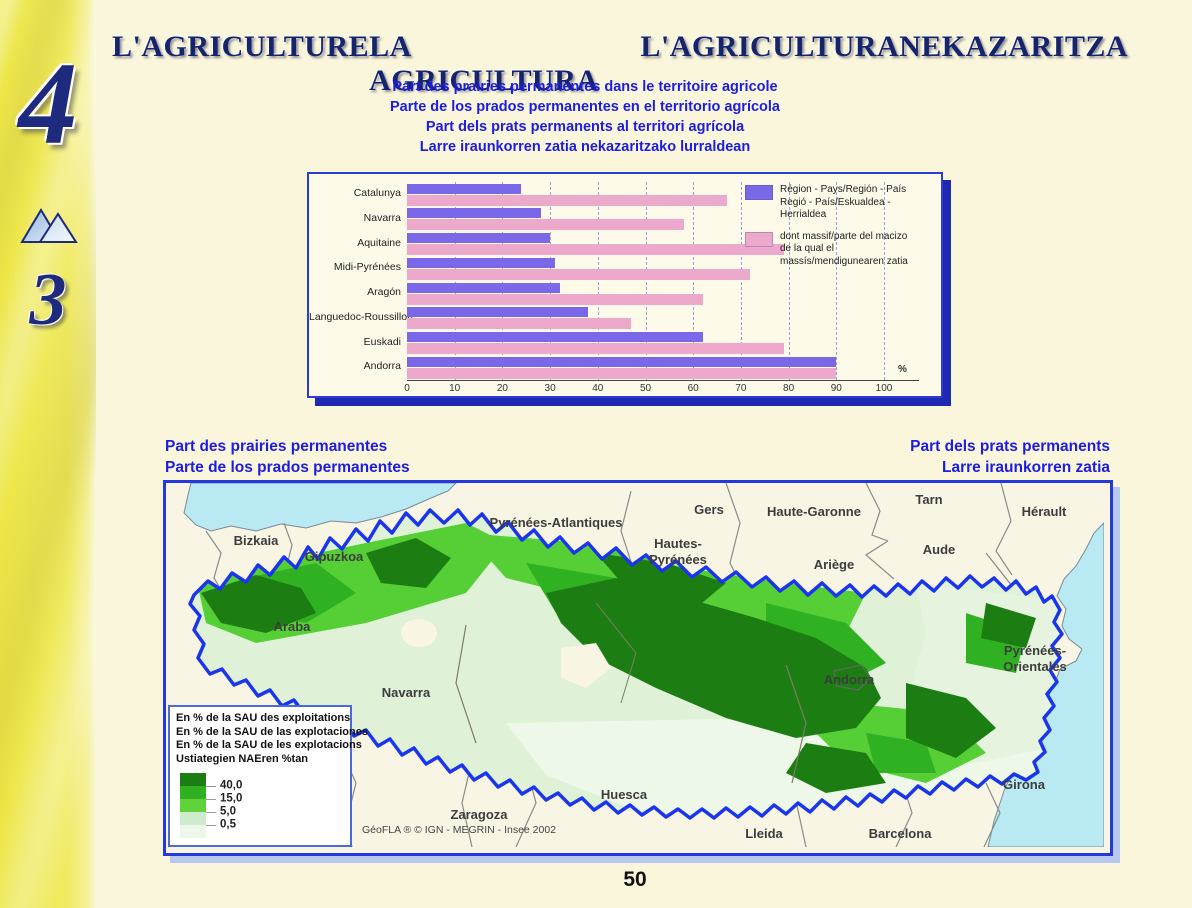  Describe the element at coordinates (834, 564) in the screenshot. I see `label-ariege: Ariège` at that location.